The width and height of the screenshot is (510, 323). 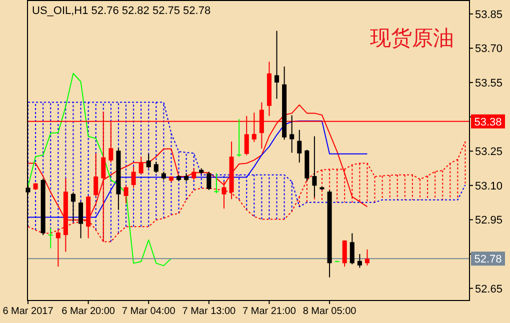 What do you see at coordinates (412, 38) in the screenshot?
I see `annotation: 现货原油` at bounding box center [412, 38].